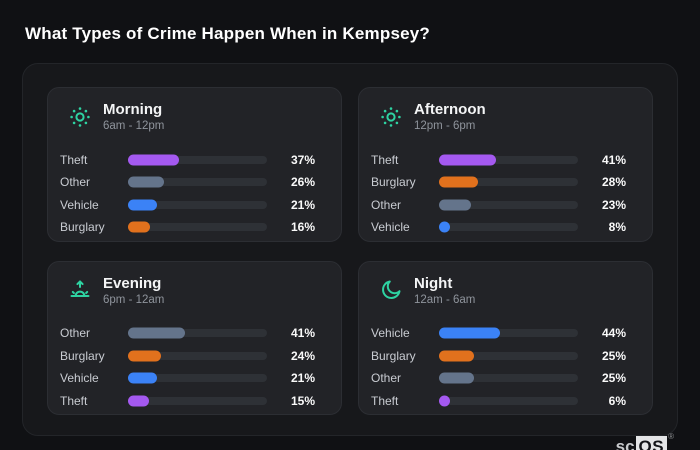 This screenshot has height=450, width=700. Describe the element at coordinates (390, 290) in the screenshot. I see `moon-icon` at that location.